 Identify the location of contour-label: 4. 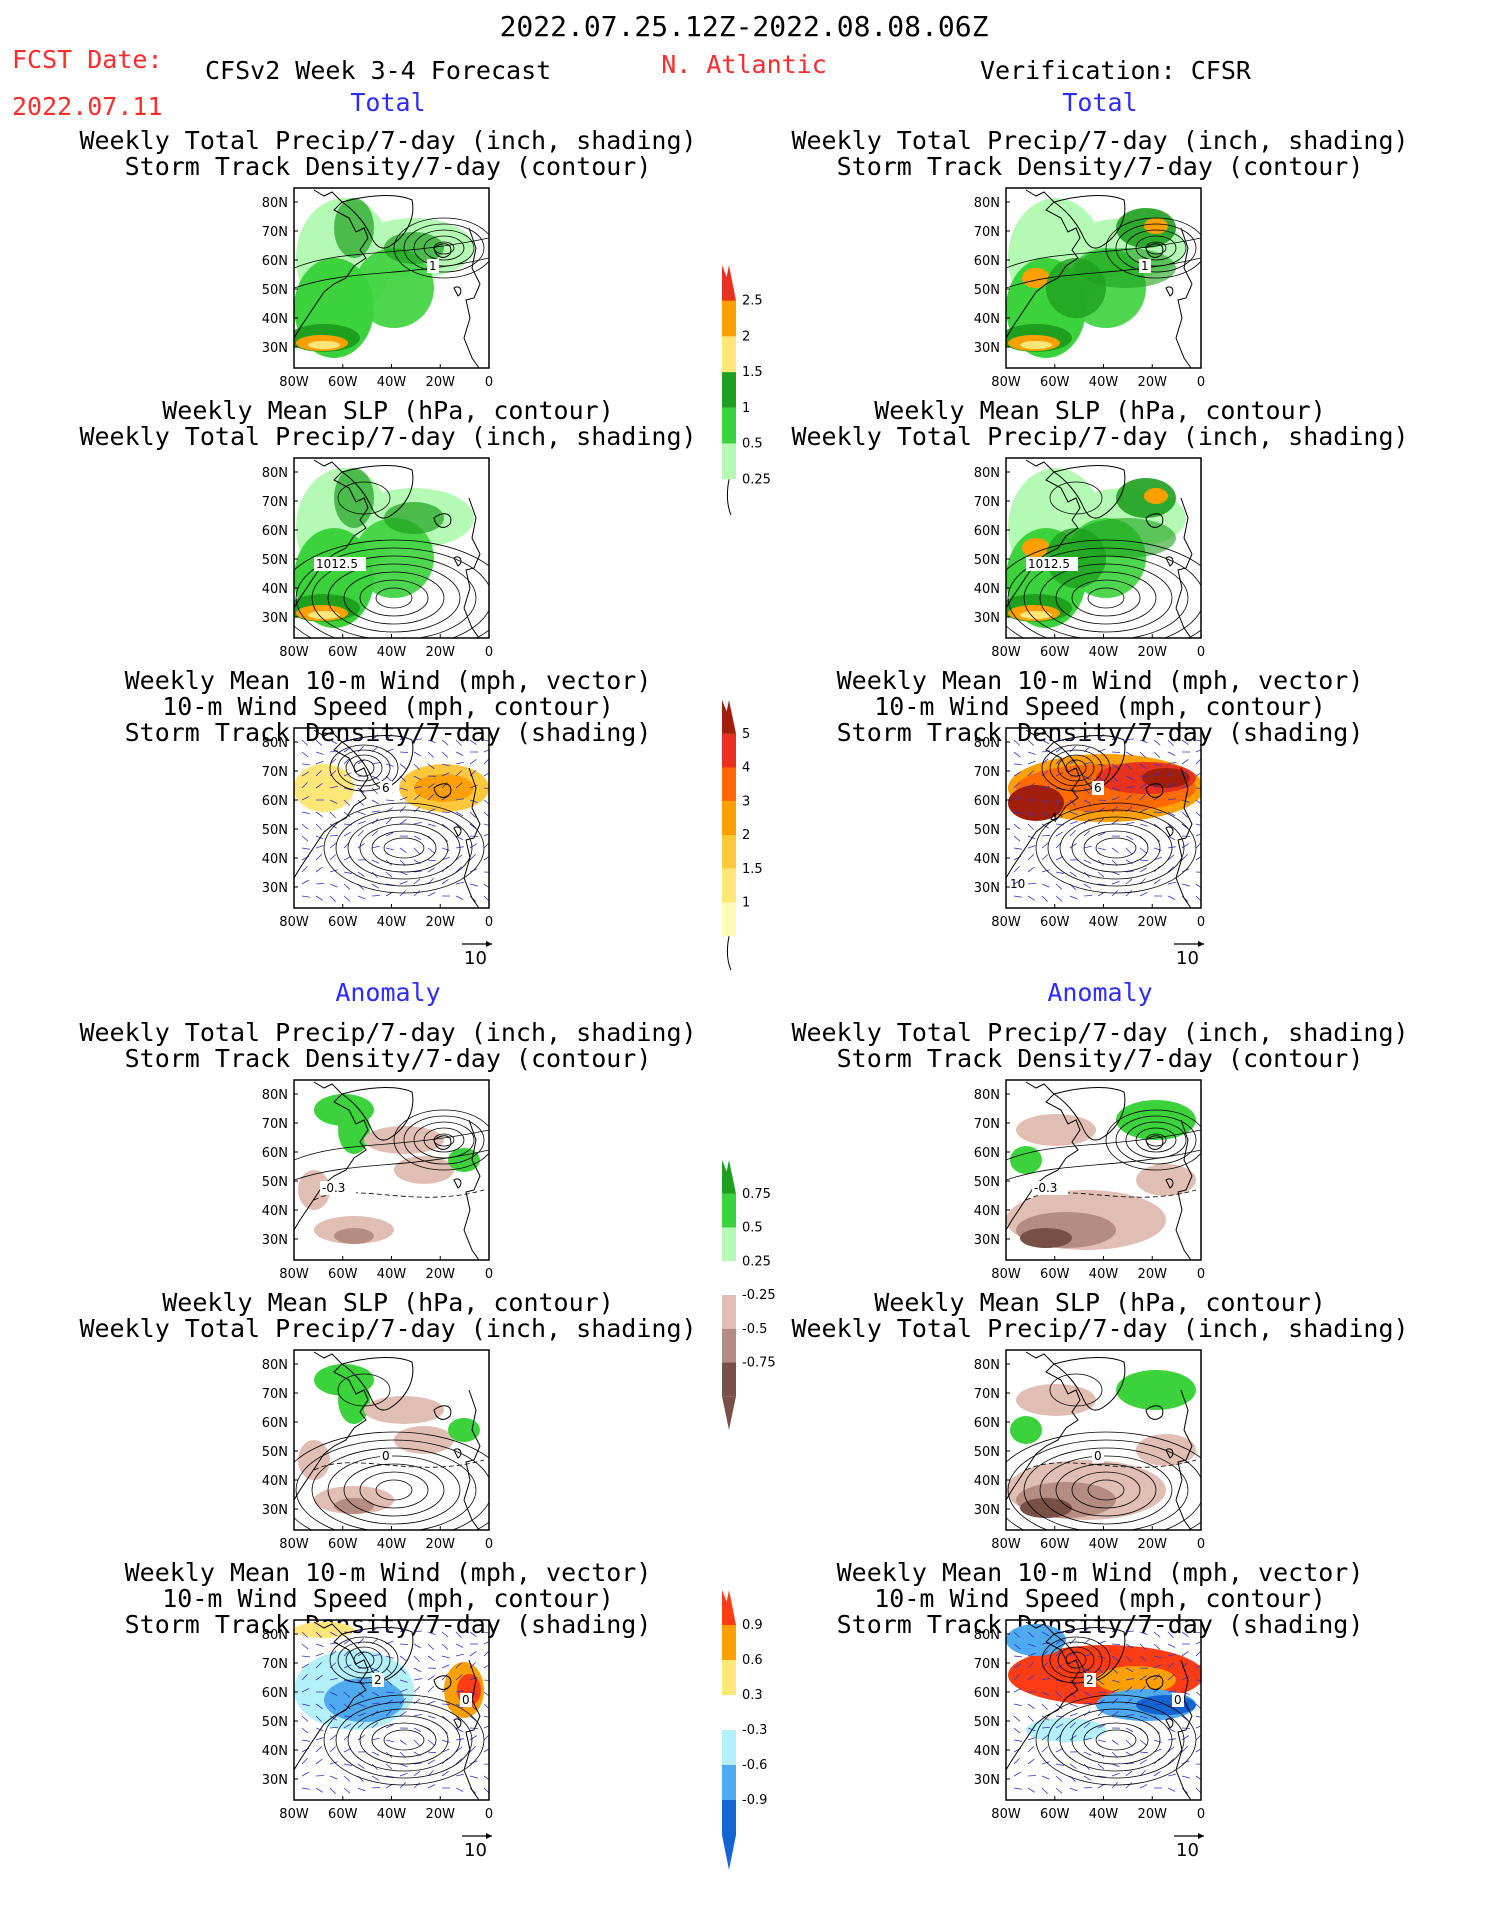
(1054, 818).